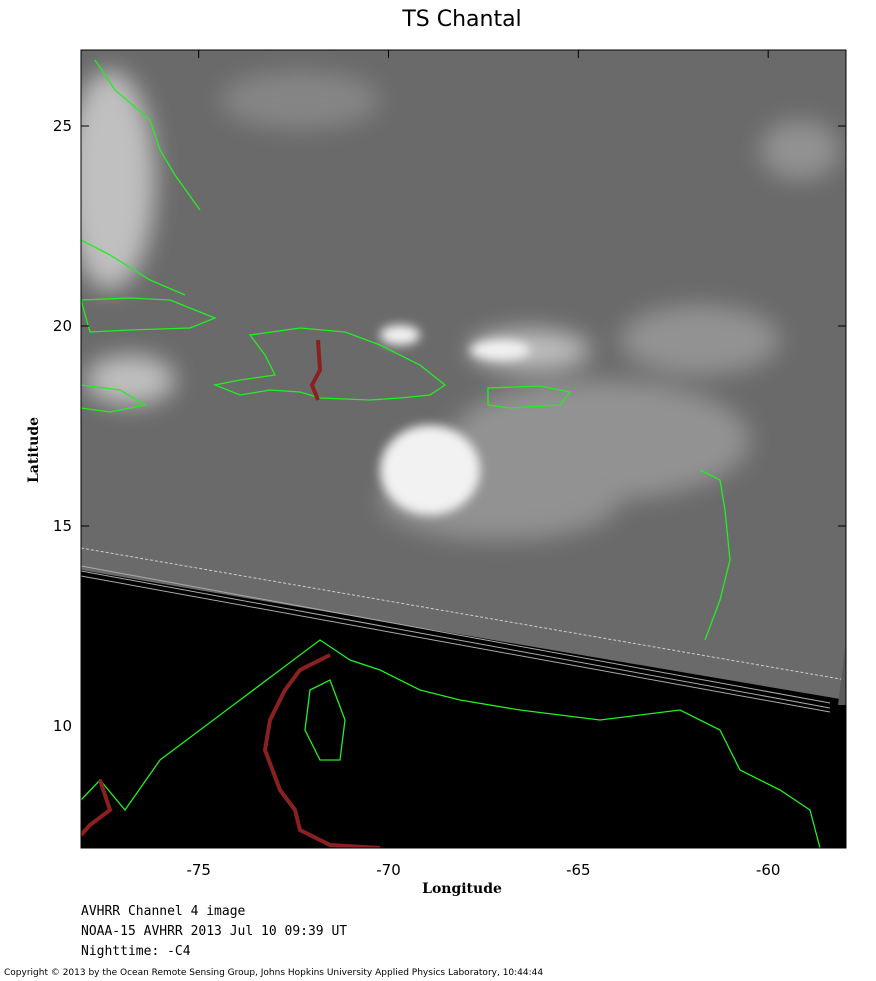 This screenshot has width=876, height=981. I want to click on y-axis-label: Latitude, so click(34, 450).